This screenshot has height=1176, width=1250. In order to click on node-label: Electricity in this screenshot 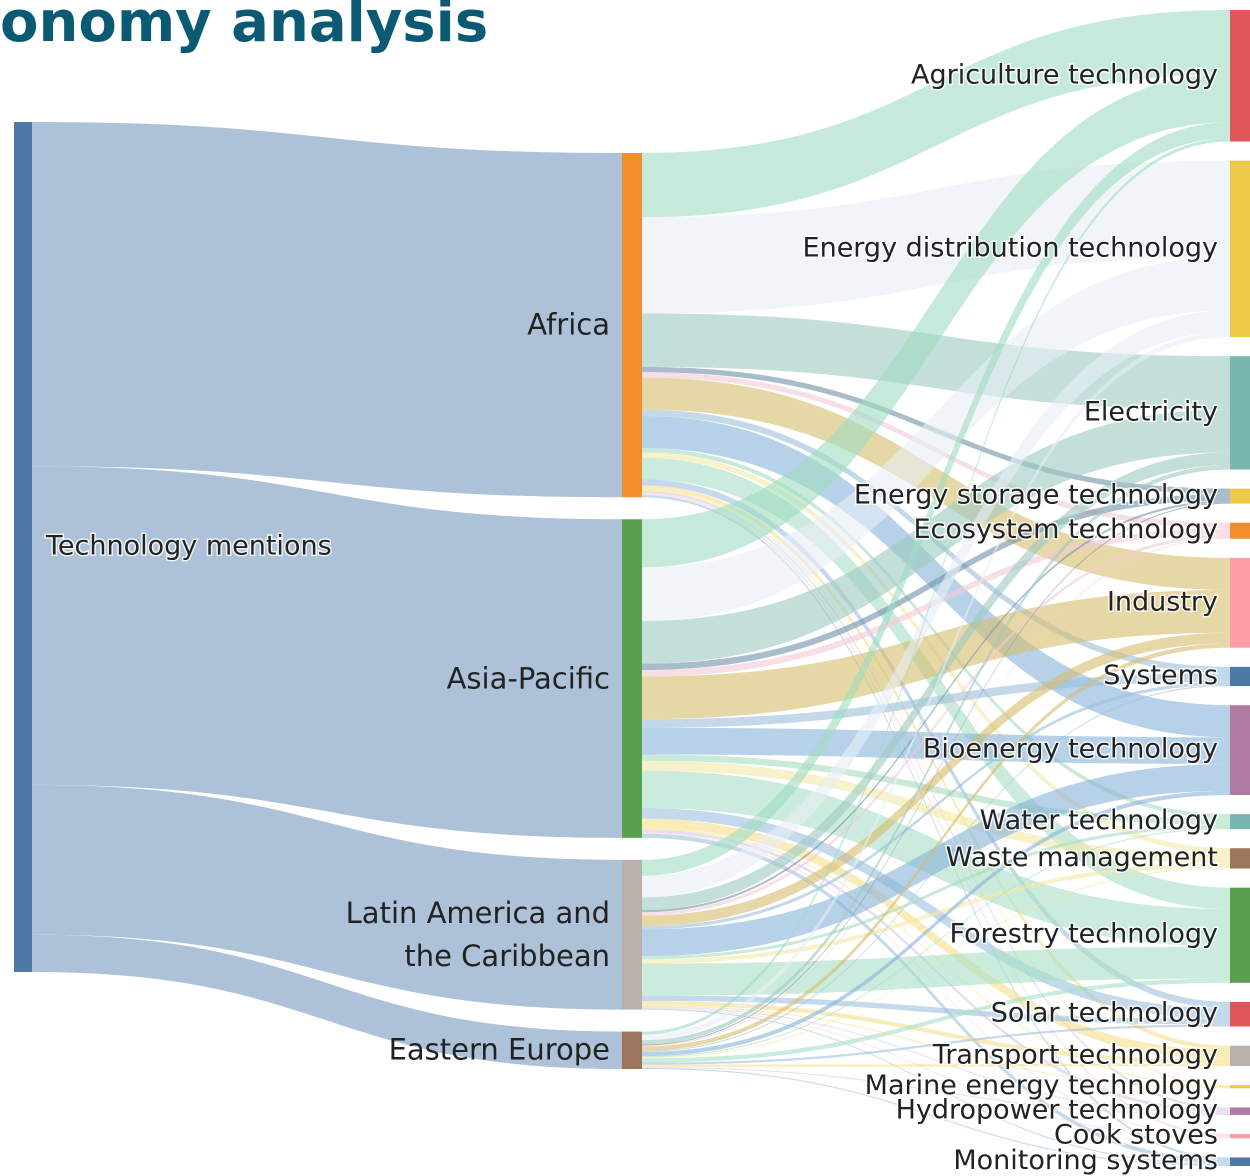, I will do `click(1151, 411)`.